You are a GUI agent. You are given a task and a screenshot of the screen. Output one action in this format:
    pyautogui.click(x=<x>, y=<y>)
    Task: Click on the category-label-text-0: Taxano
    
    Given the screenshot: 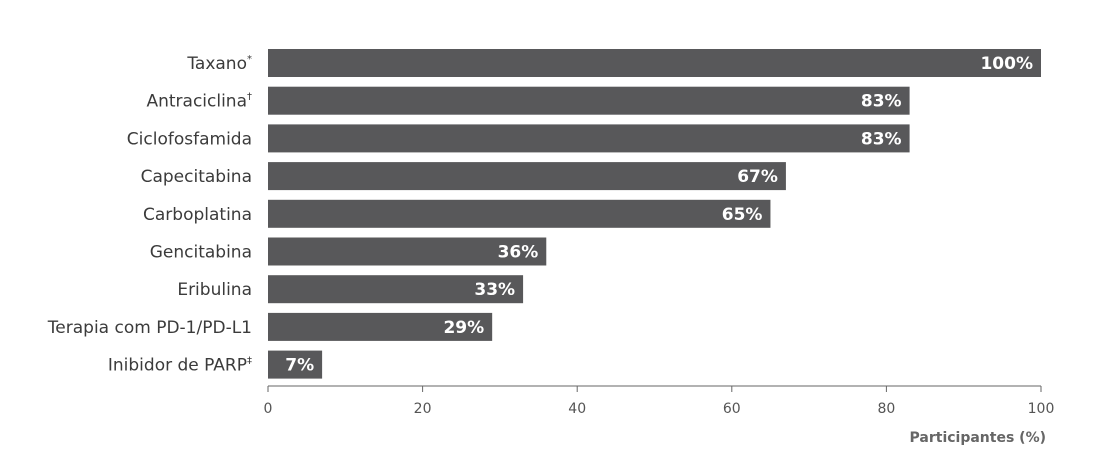 What is the action you would take?
    pyautogui.click(x=216, y=64)
    